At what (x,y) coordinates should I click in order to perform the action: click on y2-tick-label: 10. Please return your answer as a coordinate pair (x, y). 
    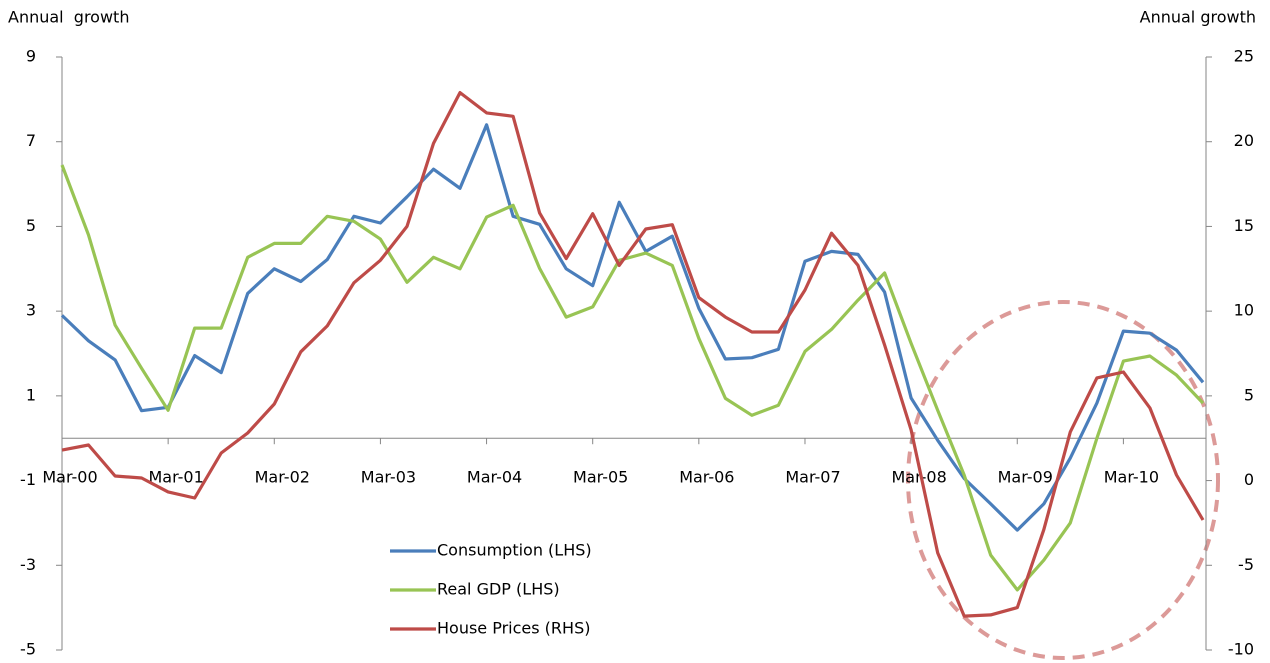
    Looking at the image, I should click on (1244, 310).